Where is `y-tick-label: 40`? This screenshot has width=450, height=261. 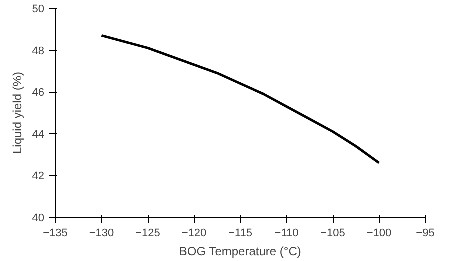 y-tick-label: 40 is located at coordinates (38, 218).